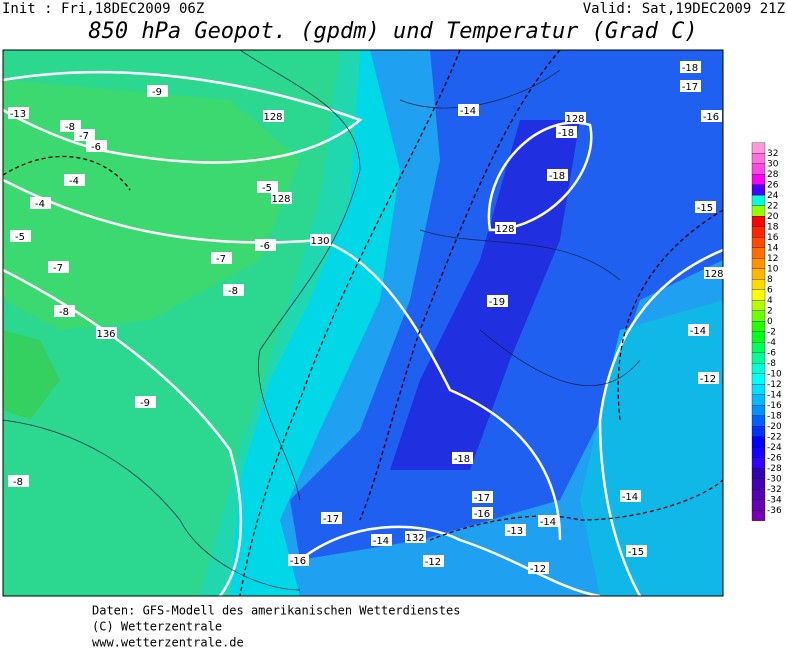 The width and height of the screenshot is (787, 652). I want to click on colorbar-label: 16, so click(773, 238).